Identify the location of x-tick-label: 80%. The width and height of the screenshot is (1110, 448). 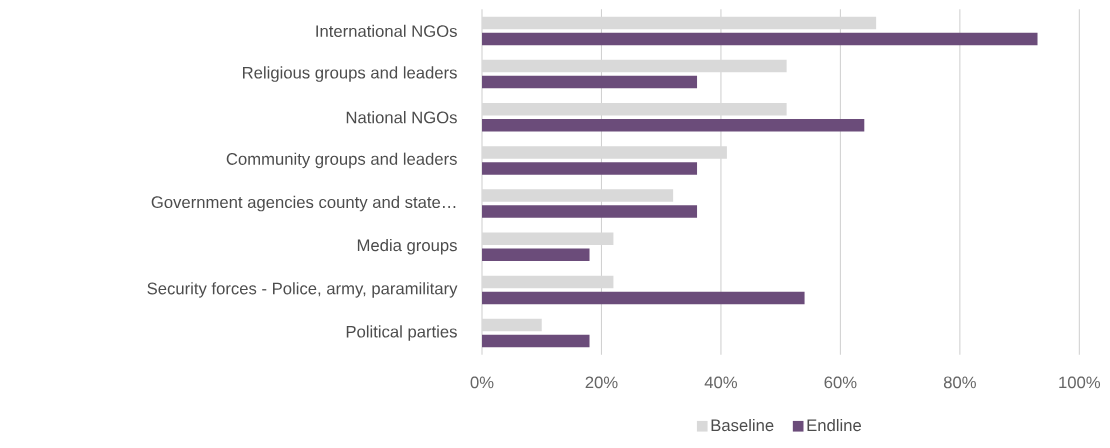
(959, 382).